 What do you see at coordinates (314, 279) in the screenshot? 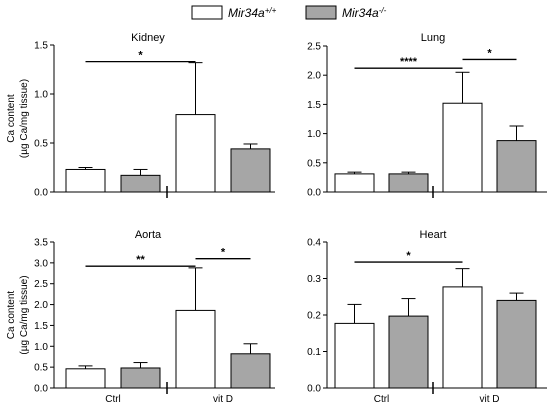
I see `y-tick-label: 0.3` at bounding box center [314, 279].